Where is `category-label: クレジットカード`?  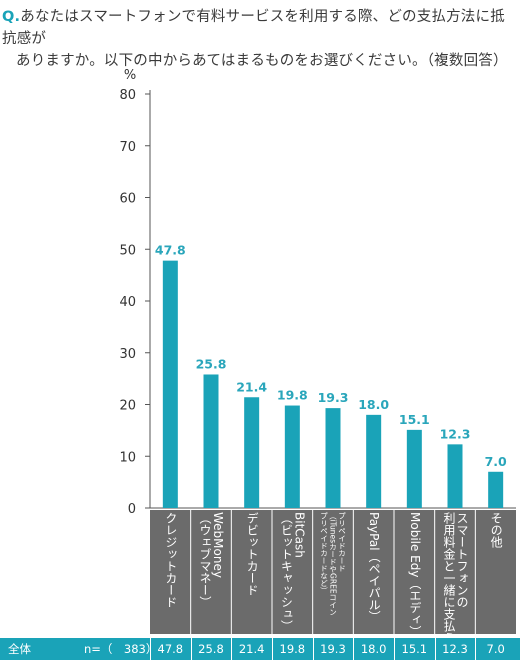
category-label: クレジットカード is located at coordinates (170, 560).